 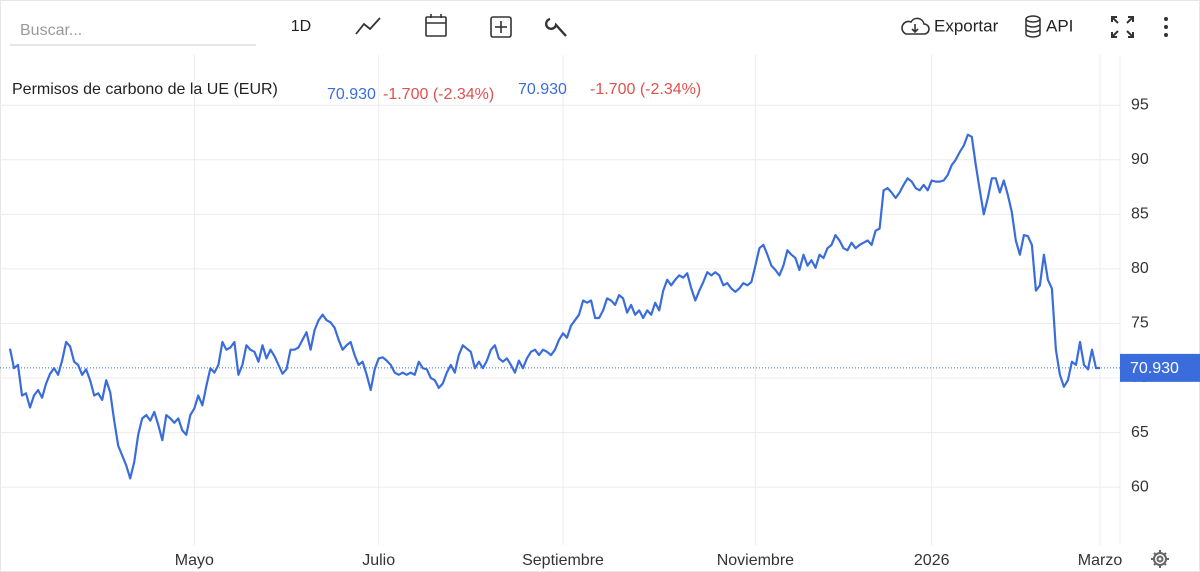 What do you see at coordinates (436, 25) in the screenshot?
I see `calendar-button` at bounding box center [436, 25].